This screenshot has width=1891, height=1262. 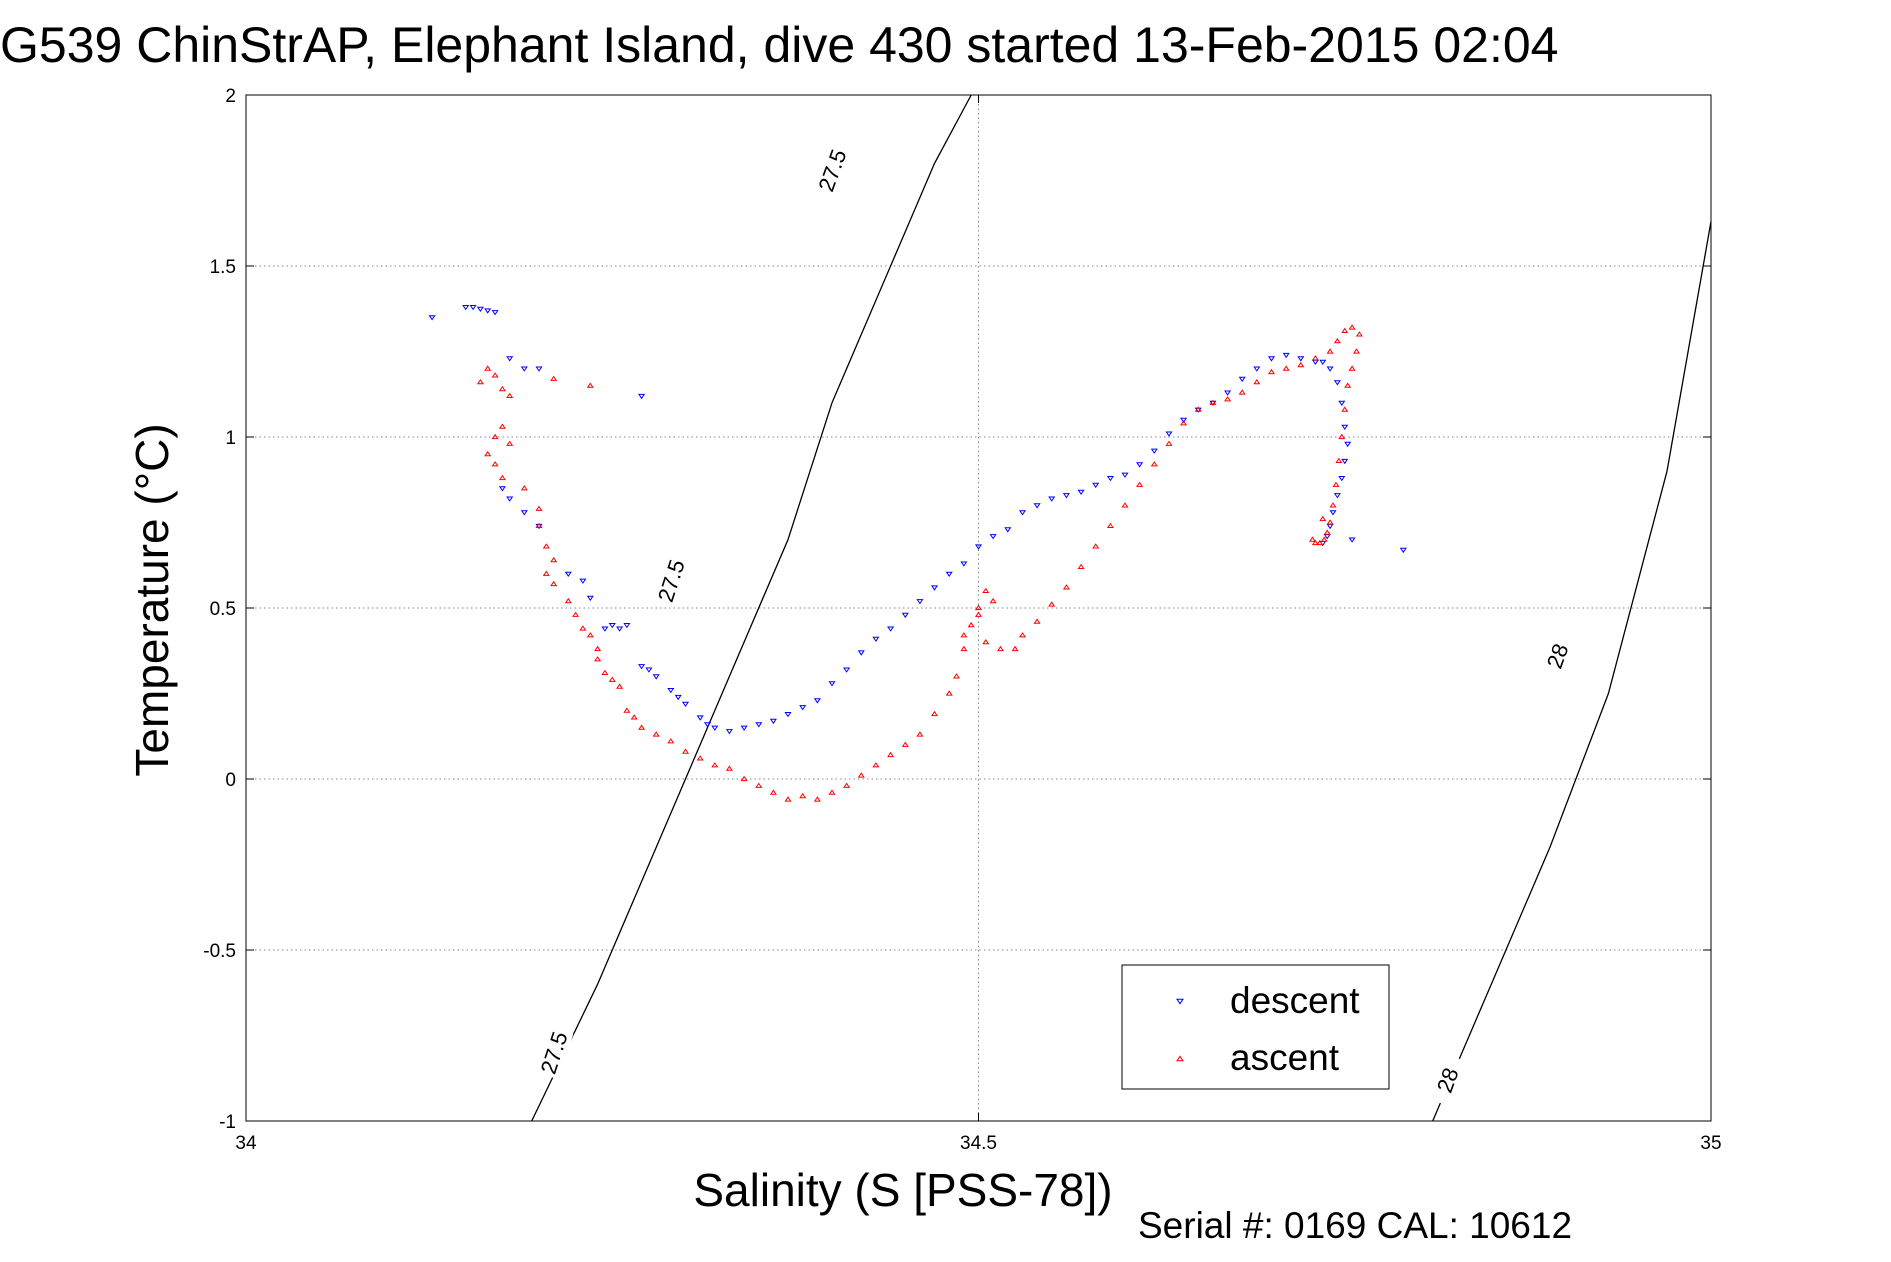 I want to click on x-tick-label: 34, so click(x=246, y=1143).